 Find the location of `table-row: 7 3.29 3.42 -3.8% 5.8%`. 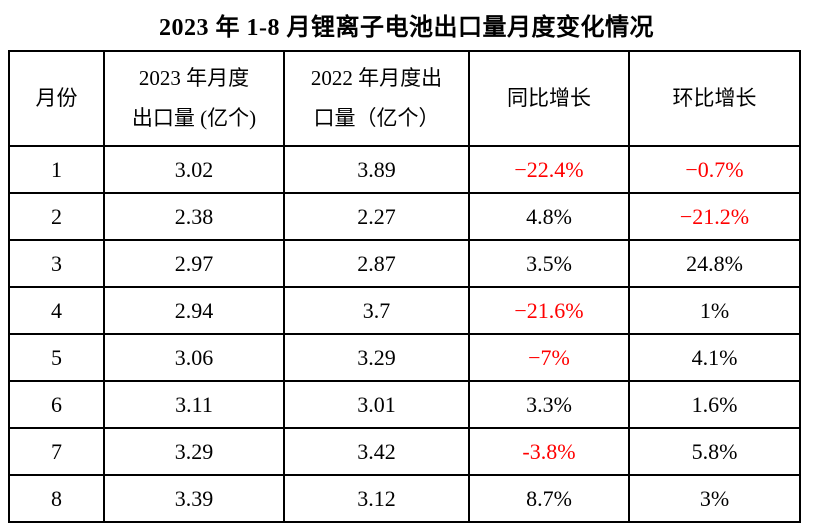

table-row: 7 3.29 3.42 -3.8% 5.8% is located at coordinates (404, 451).